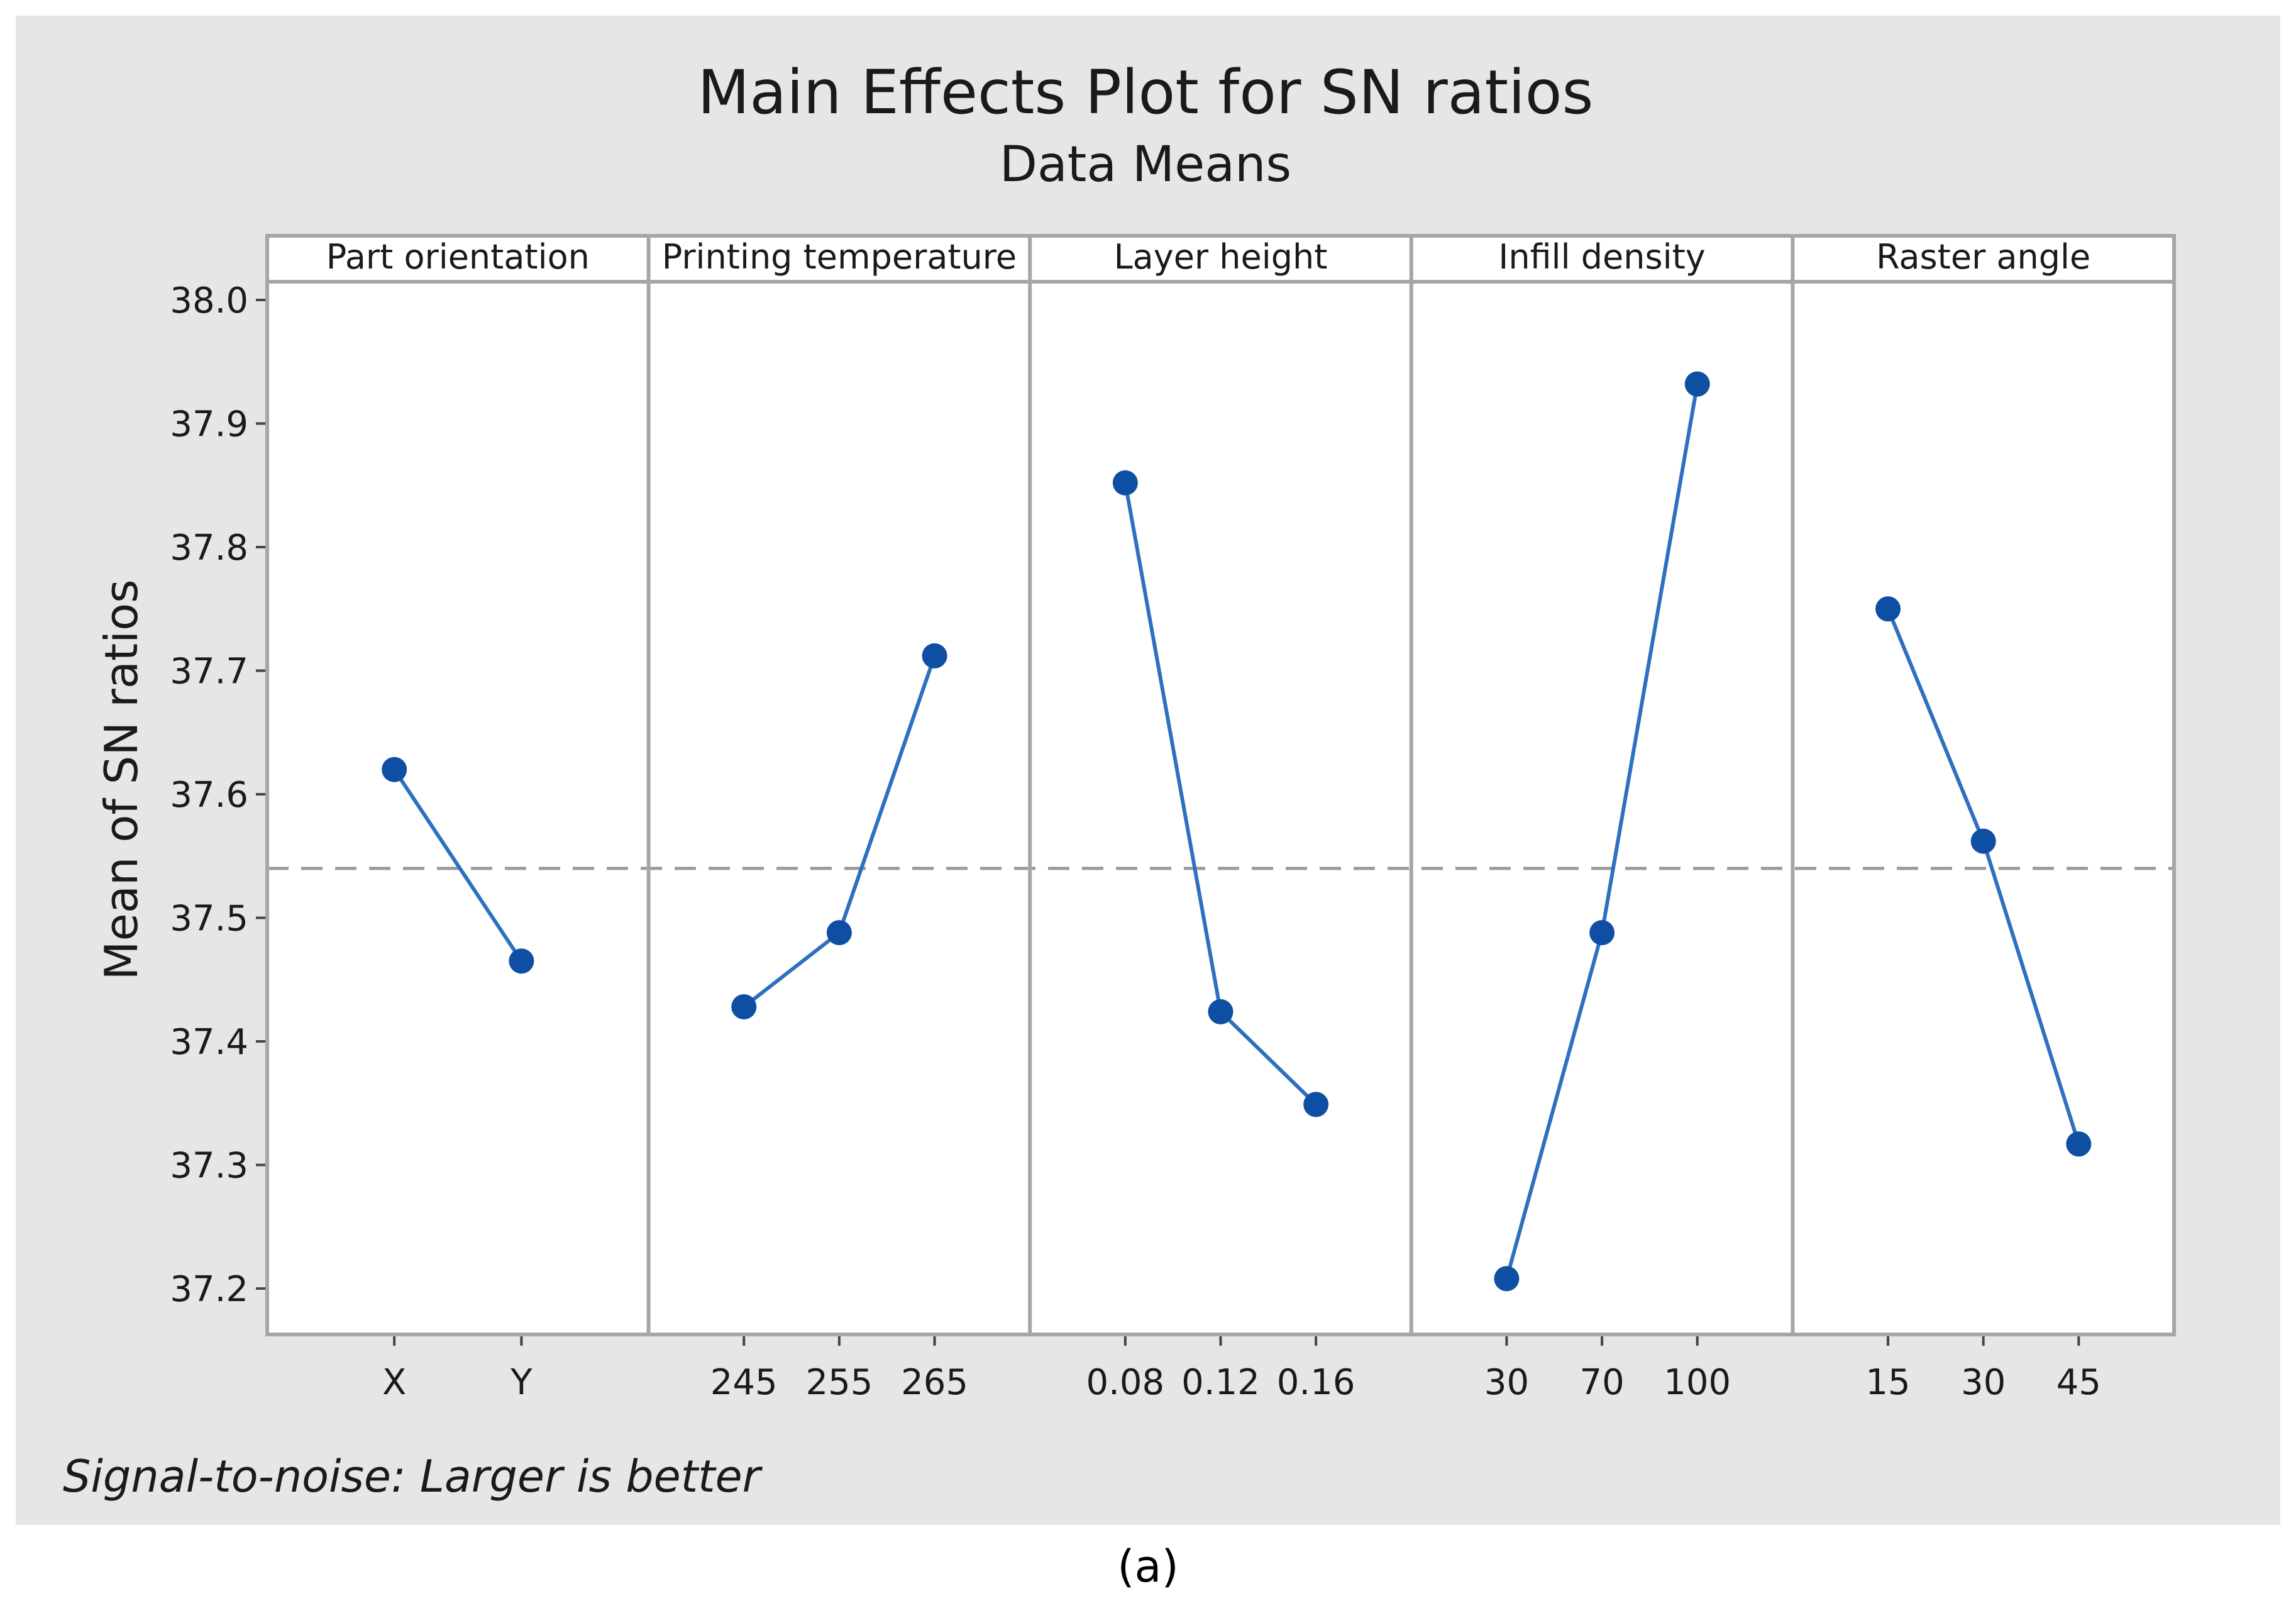 Image resolution: width=2296 pixels, height=1608 pixels. I want to click on y-tick-label: 37.9, so click(209, 425).